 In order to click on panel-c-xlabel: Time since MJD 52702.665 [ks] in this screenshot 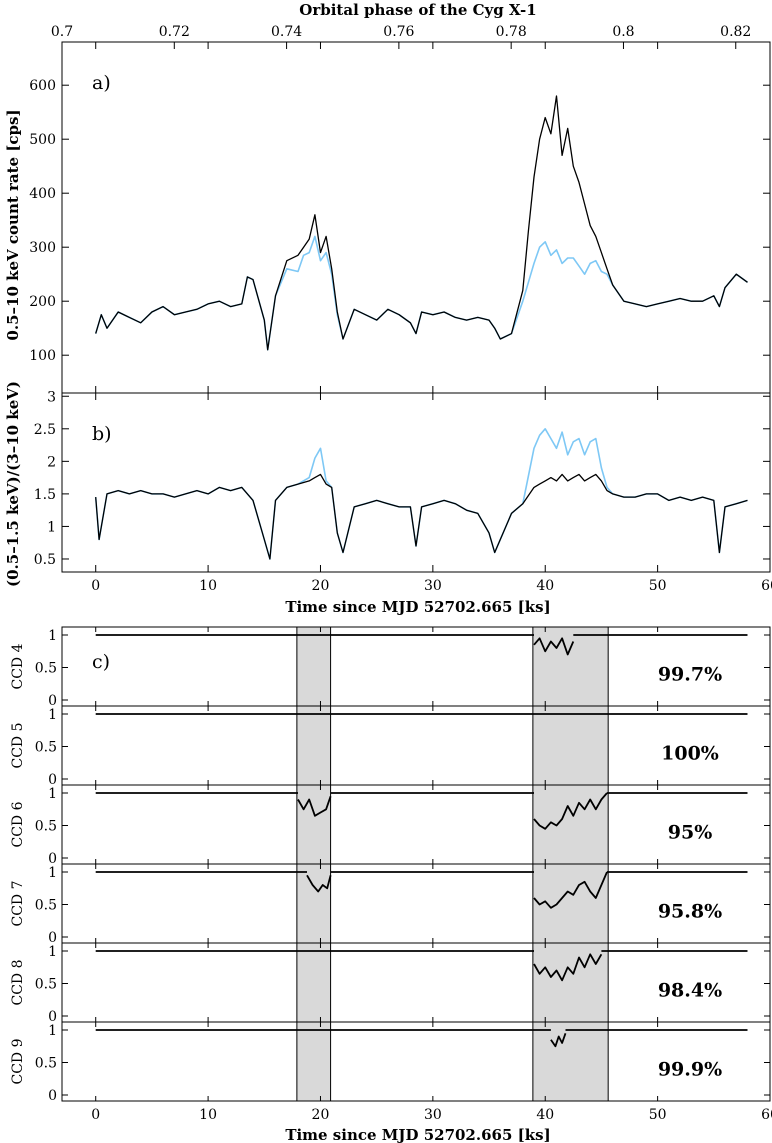, I will do `click(417, 1134)`.